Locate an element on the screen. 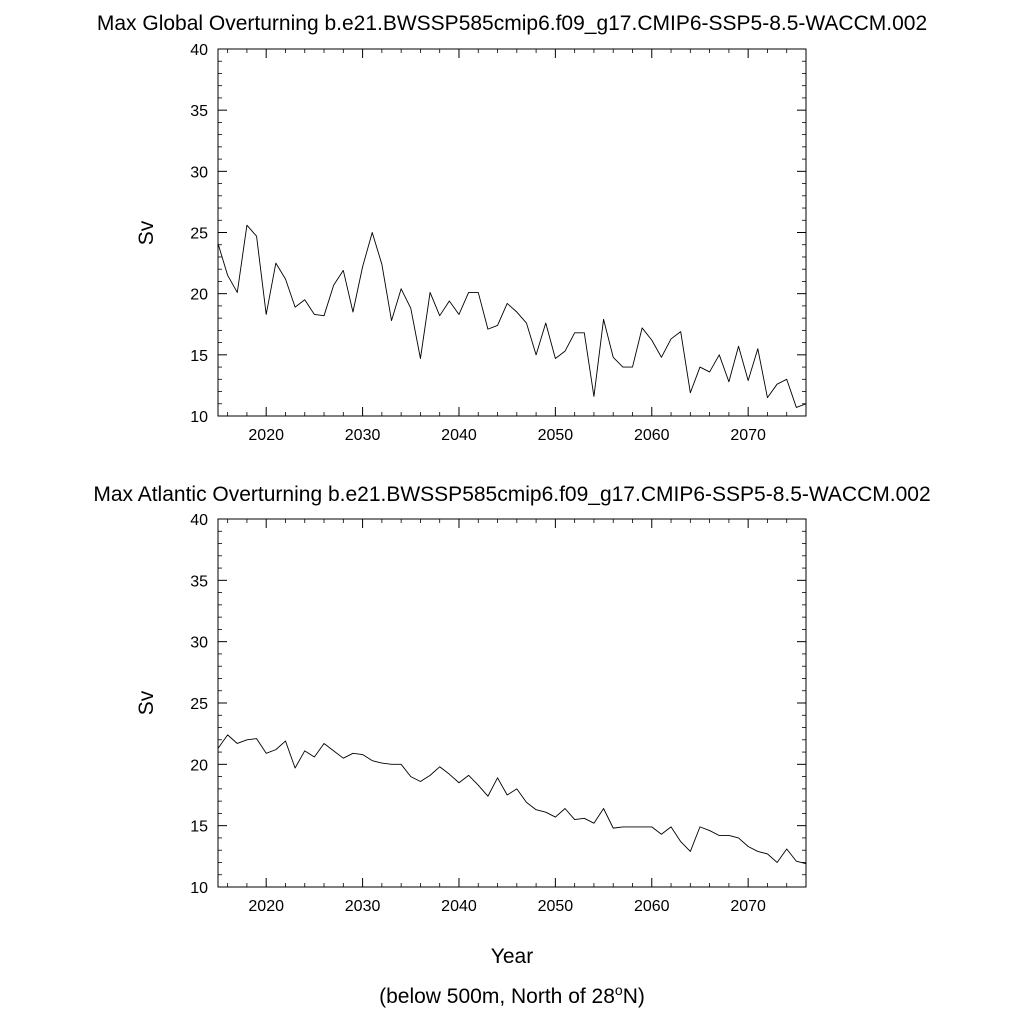  footnote: (below 500m, North of 28oN) is located at coordinates (512, 995).